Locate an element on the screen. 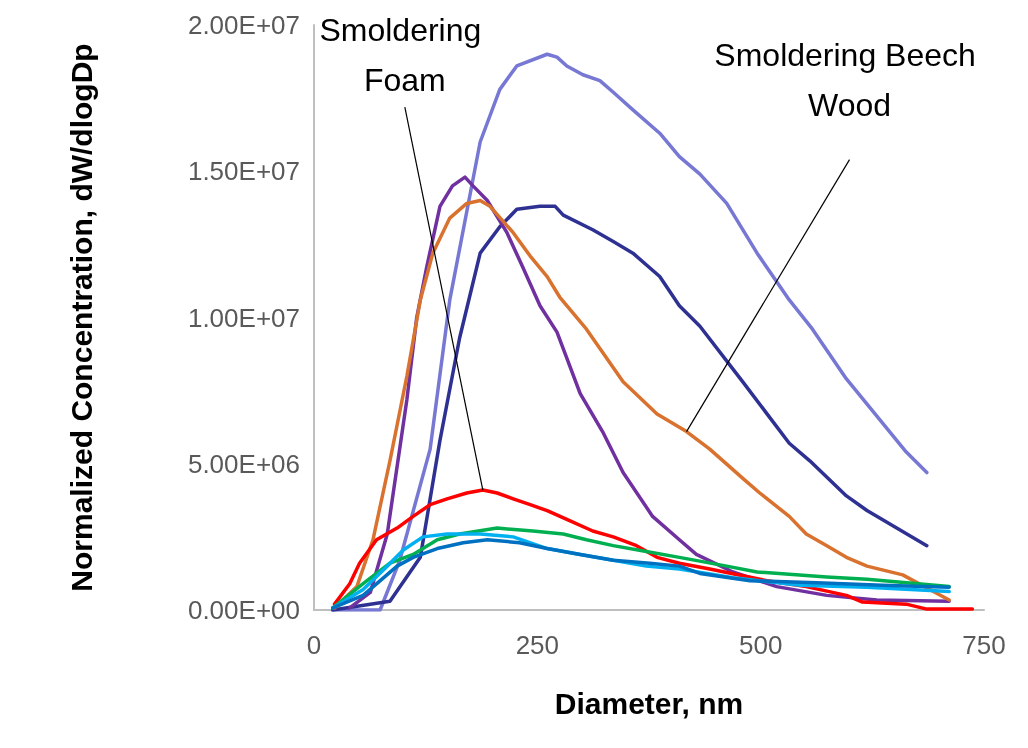 The width and height of the screenshot is (1028, 748). y-tick-label: 1.00E+07 is located at coordinates (243, 317).